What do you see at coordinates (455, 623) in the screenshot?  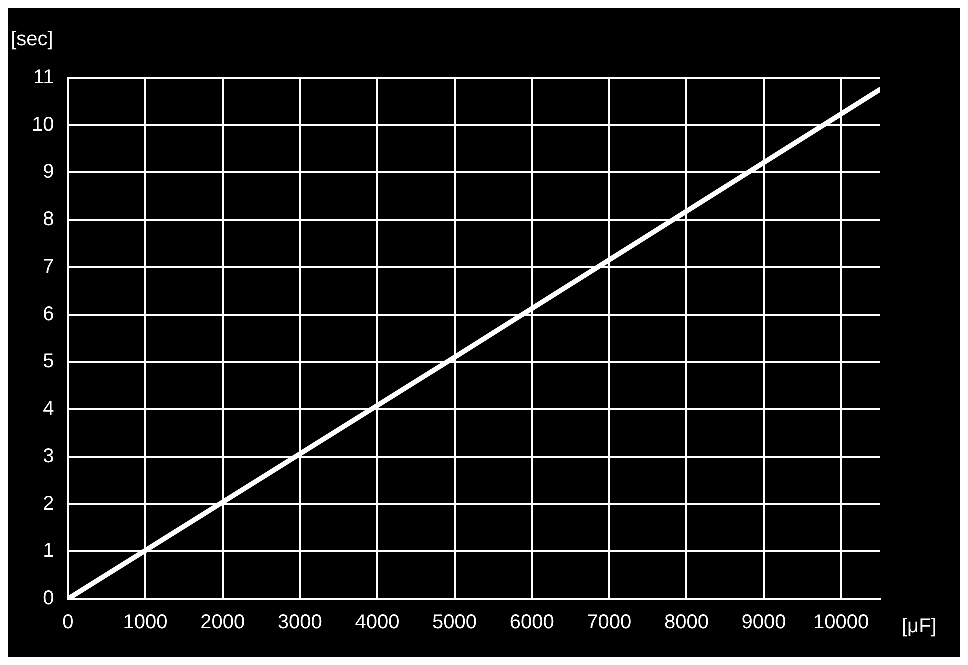 I see `x-tick-label: 5000` at bounding box center [455, 623].